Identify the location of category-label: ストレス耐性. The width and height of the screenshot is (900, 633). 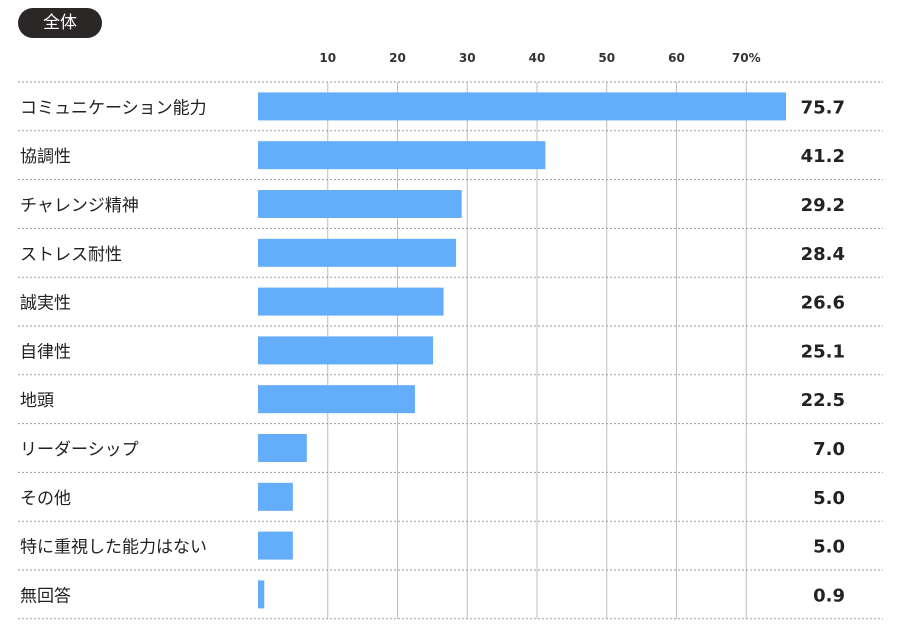
(71, 255).